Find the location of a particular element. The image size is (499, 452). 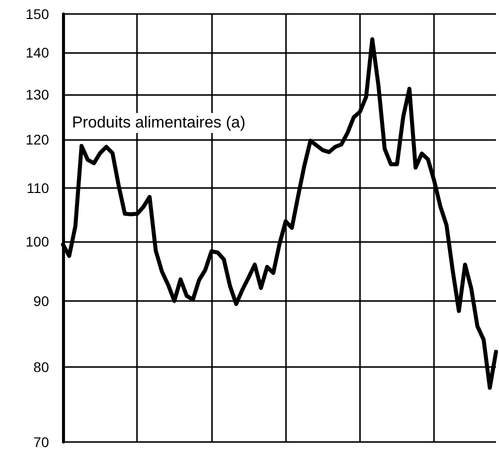

annotation: Produits alimentaires (a) is located at coordinates (159, 123).